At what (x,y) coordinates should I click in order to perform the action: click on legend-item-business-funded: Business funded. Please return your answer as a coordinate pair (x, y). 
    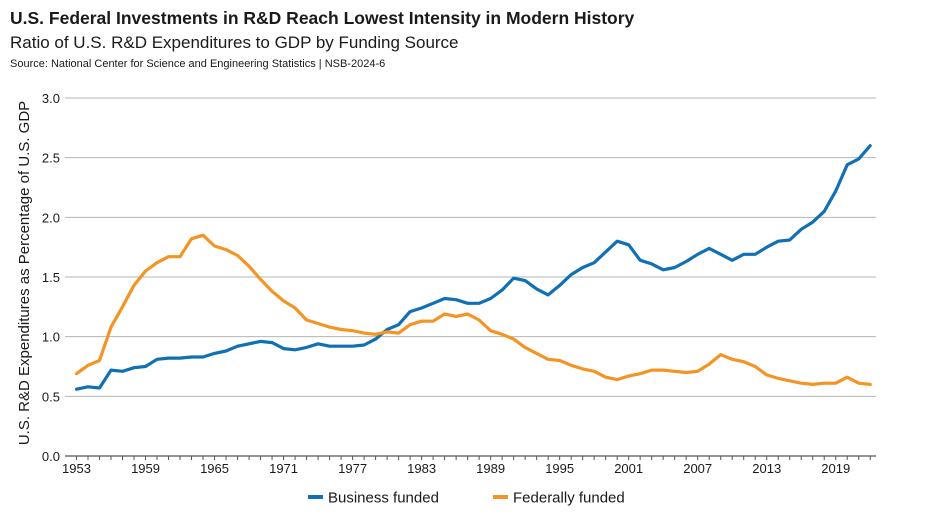
    Looking at the image, I should click on (373, 498).